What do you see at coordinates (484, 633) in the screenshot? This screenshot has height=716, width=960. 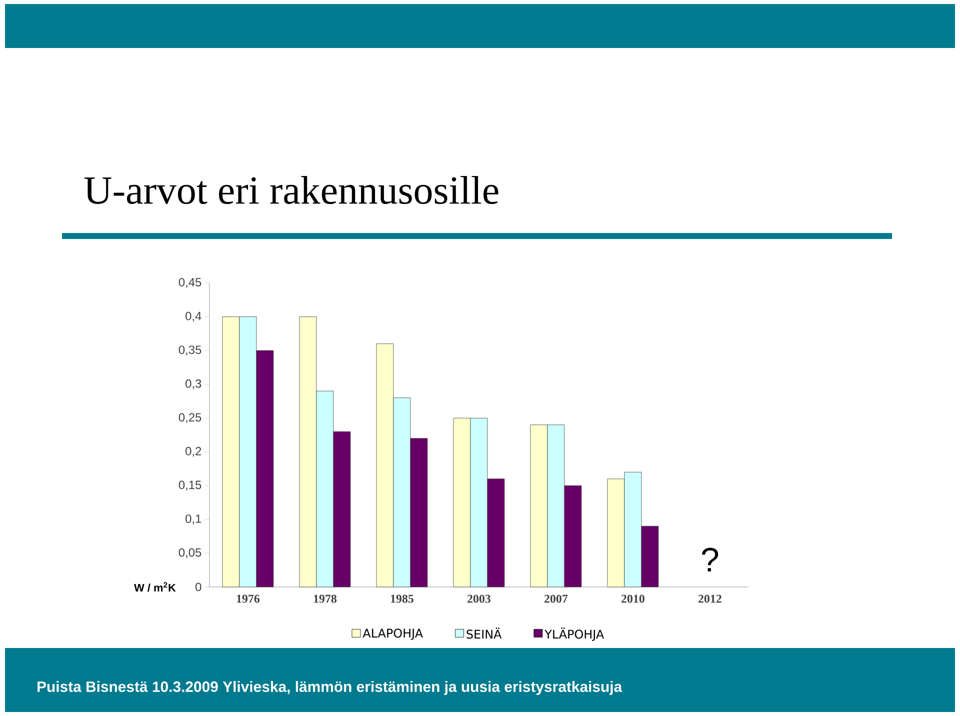 I see `legend-label: SEINÄ` at bounding box center [484, 633].